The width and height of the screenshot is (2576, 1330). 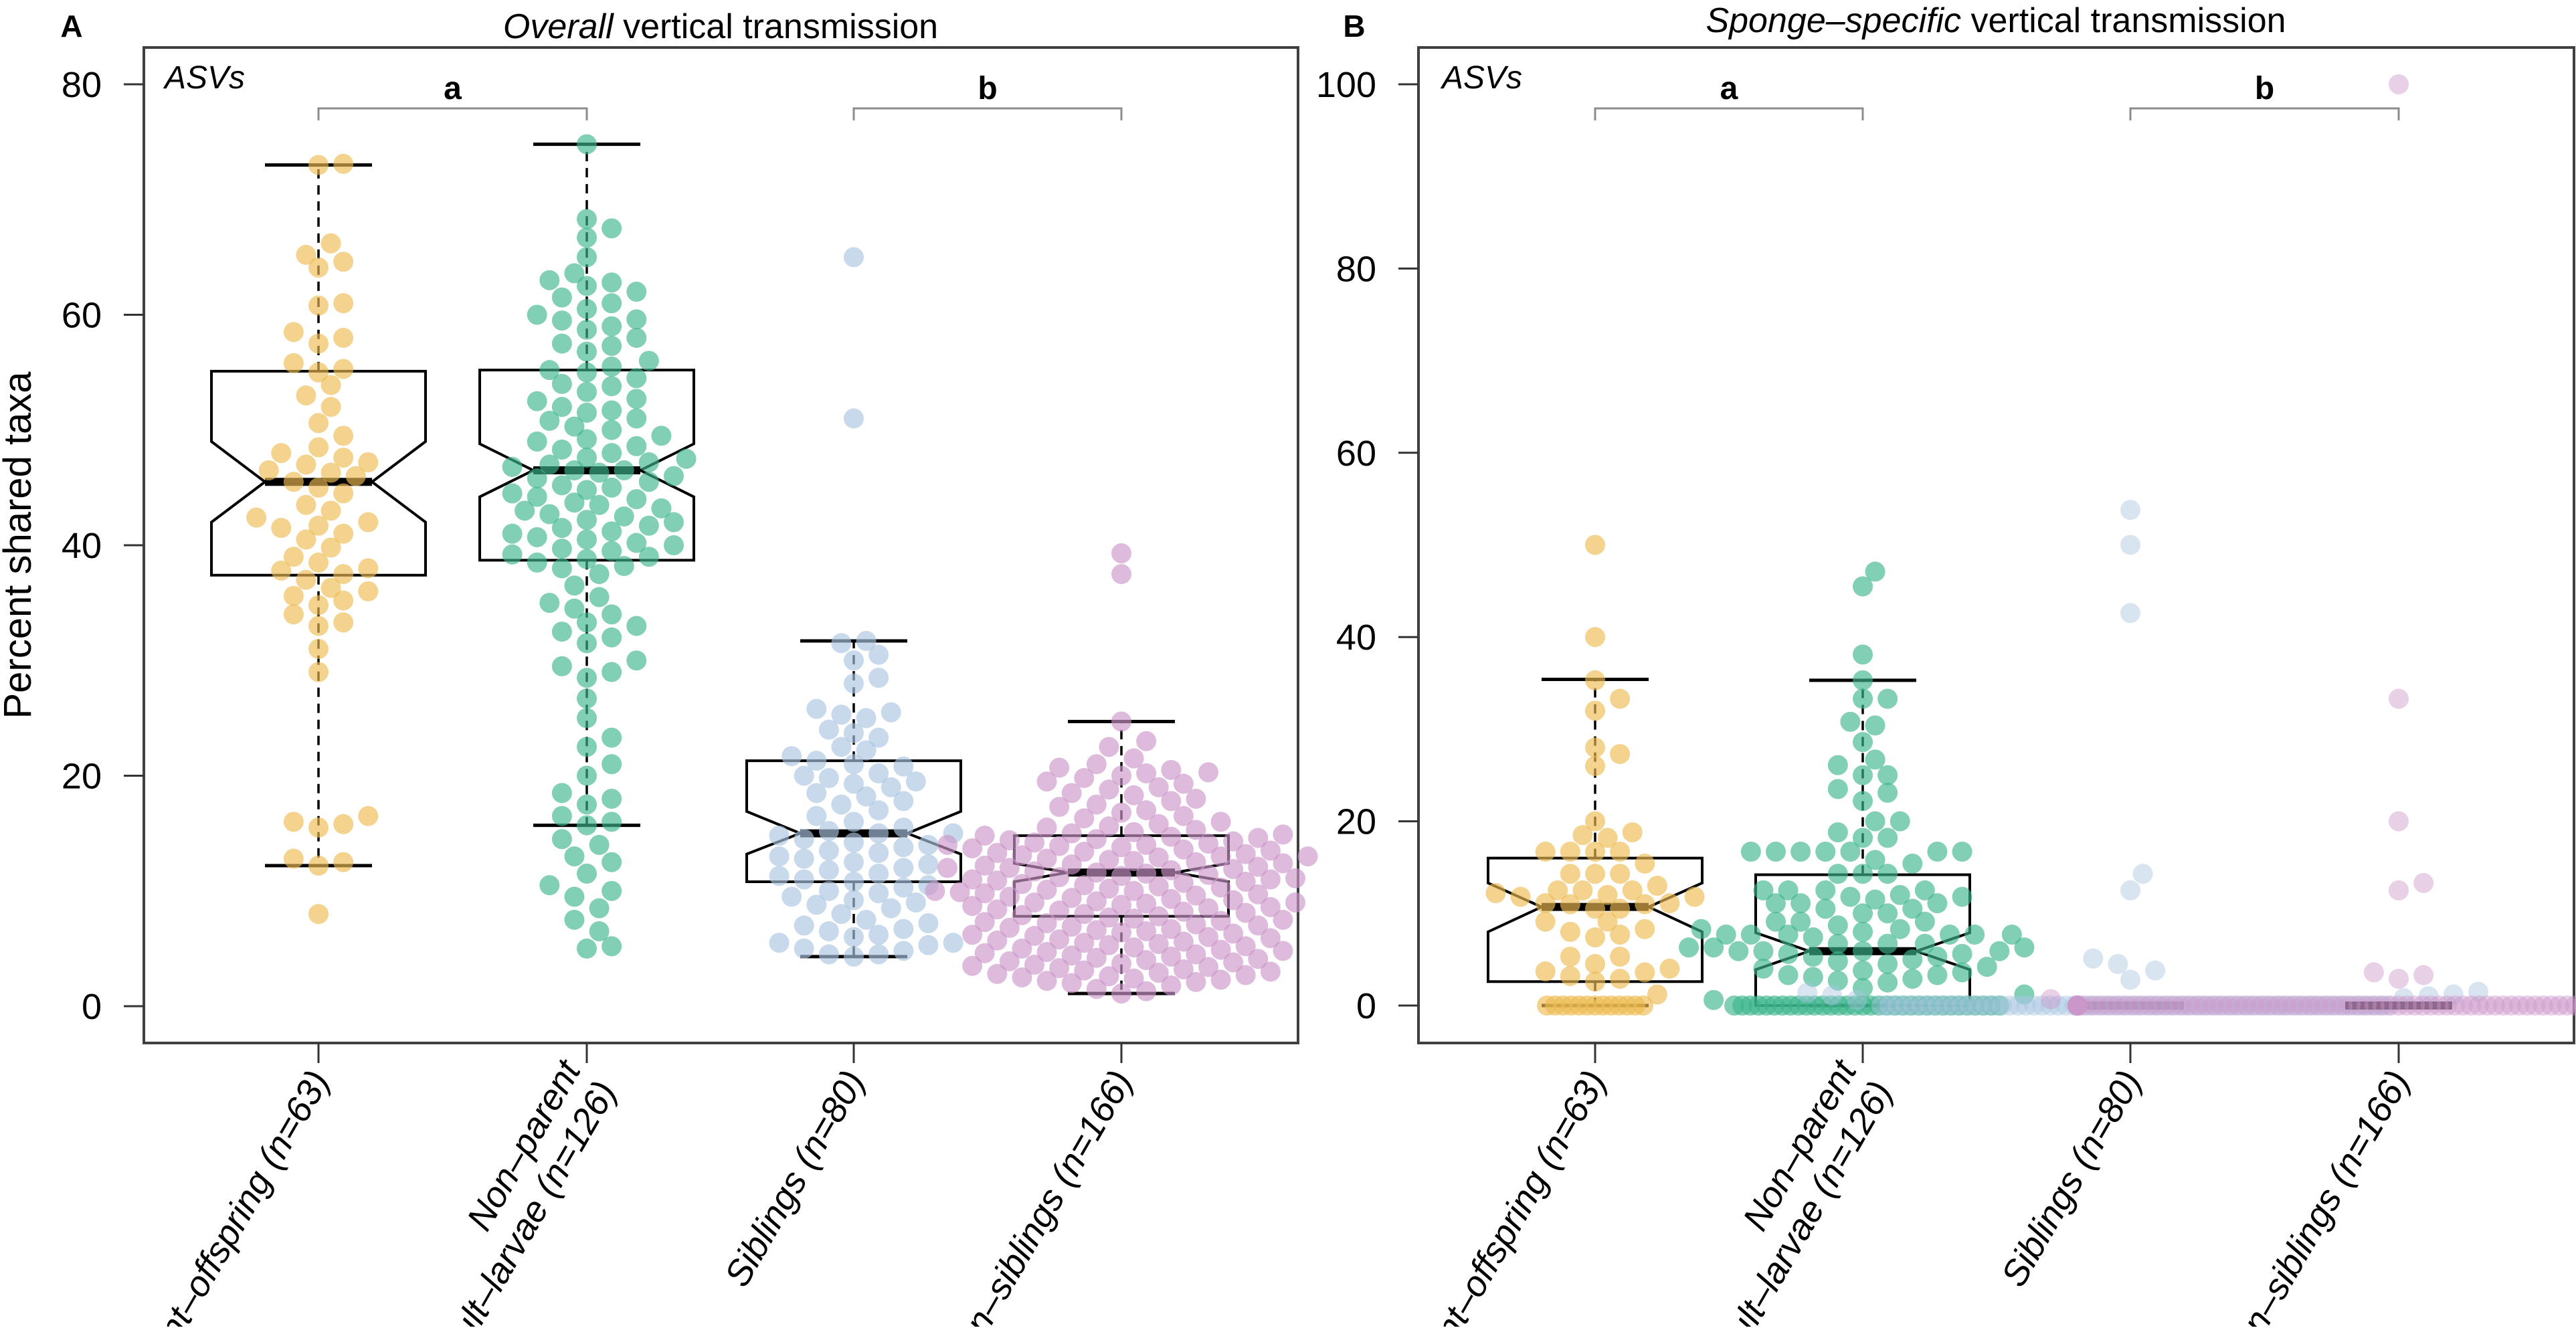 What do you see at coordinates (2315, 1195) in the screenshot?
I see `x-tick-label-line: Non–siblings (n=166)` at bounding box center [2315, 1195].